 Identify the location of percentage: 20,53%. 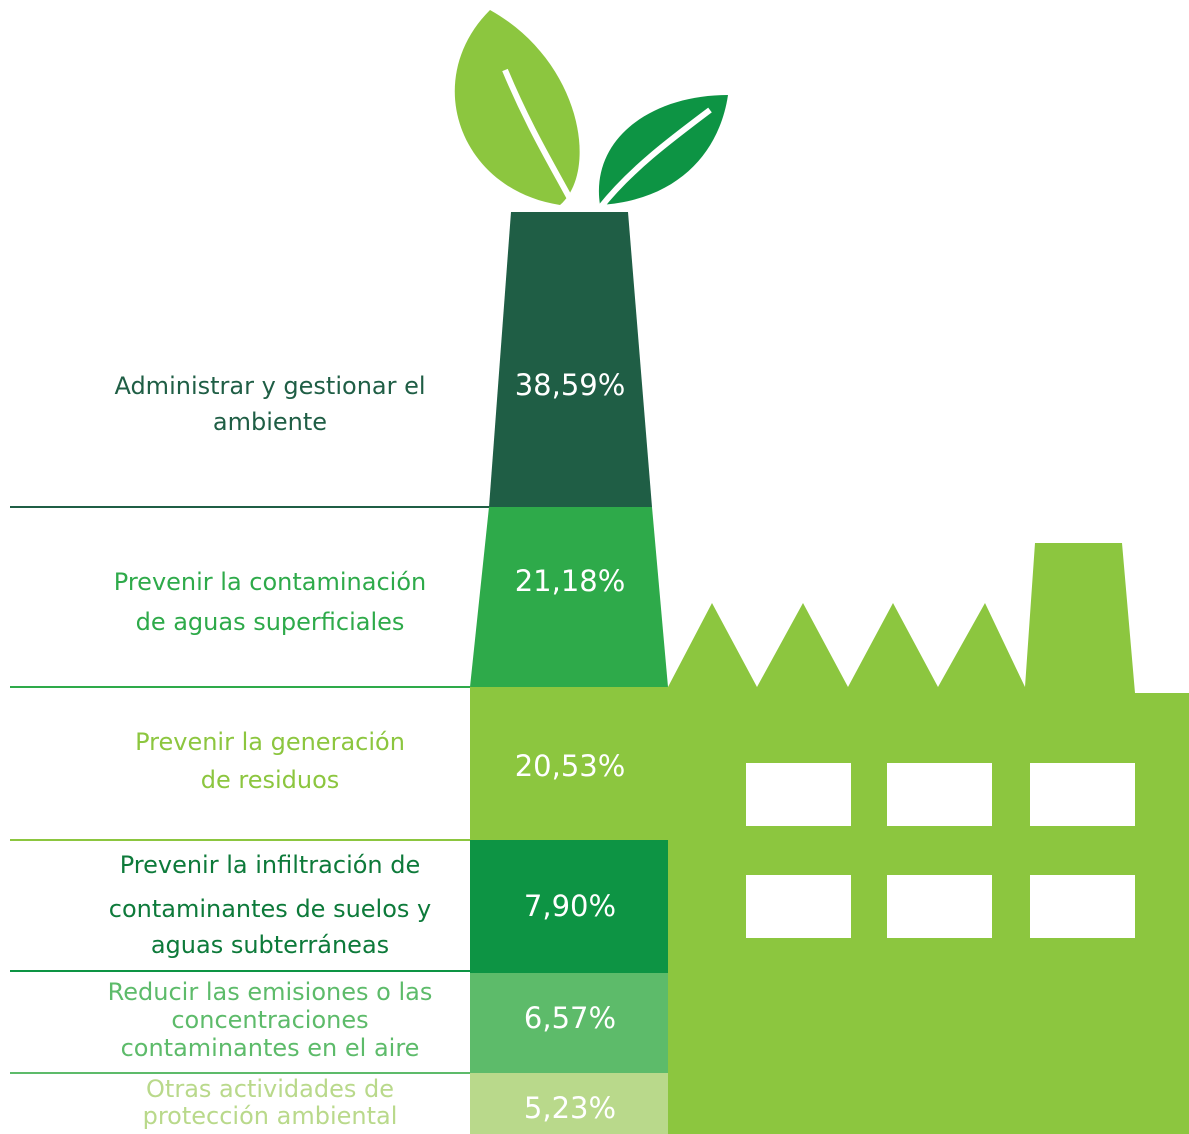
(570, 766).